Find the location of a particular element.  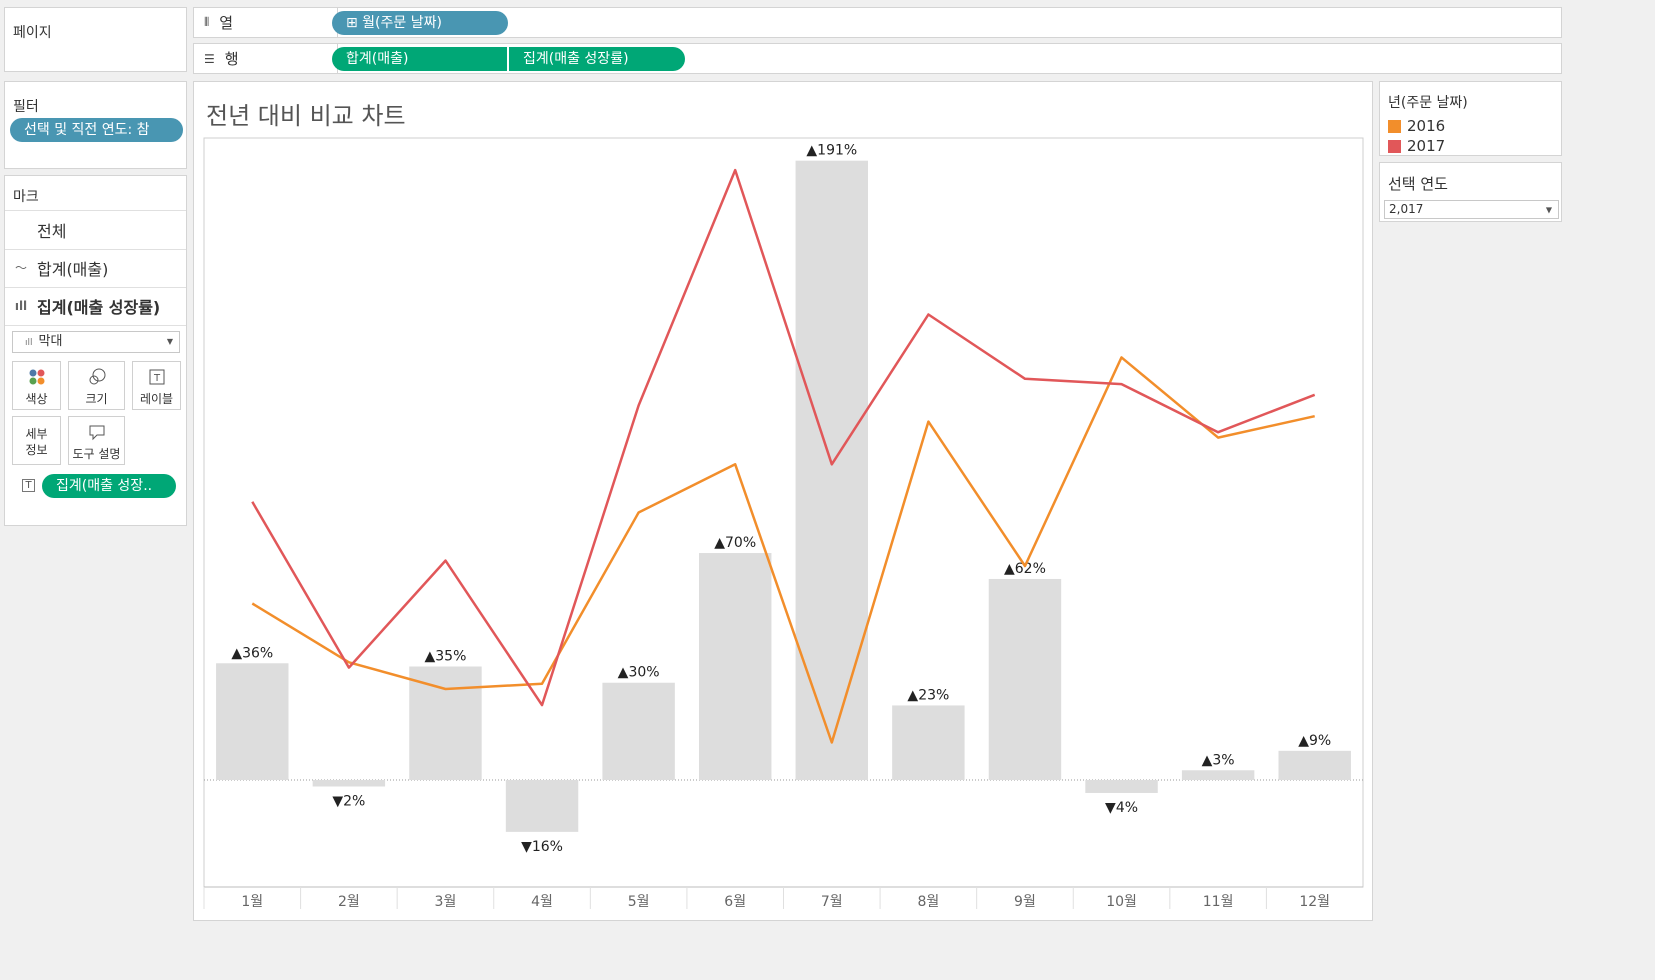

marks-title: 마크 is located at coordinates (26, 197).